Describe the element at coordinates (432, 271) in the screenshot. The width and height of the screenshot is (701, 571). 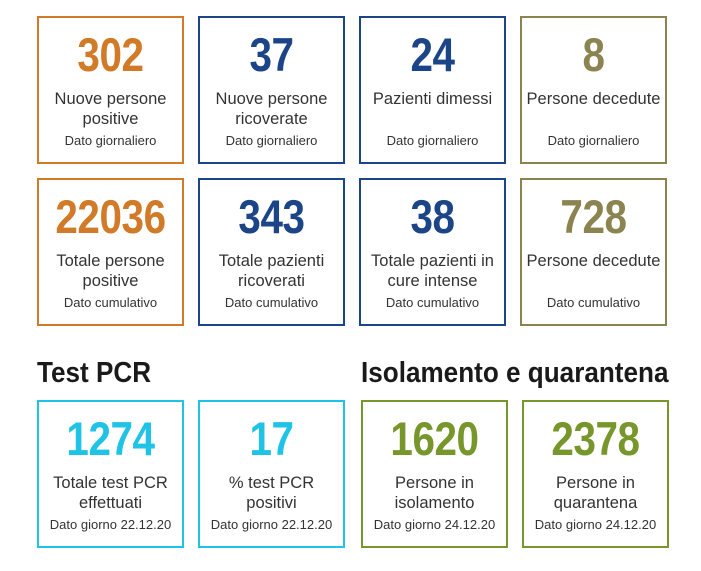
I see `stat-label: Totale pazienti in cure intense` at that location.